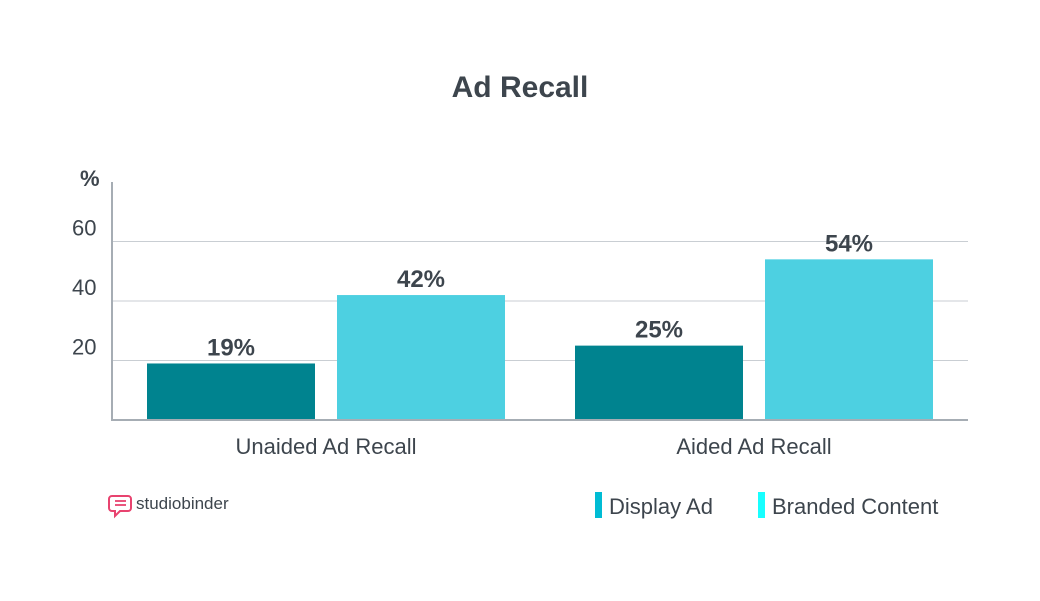  I want to click on category-labels: Unaided Ad Recall Aided Ad Recall, so click(533, 446).